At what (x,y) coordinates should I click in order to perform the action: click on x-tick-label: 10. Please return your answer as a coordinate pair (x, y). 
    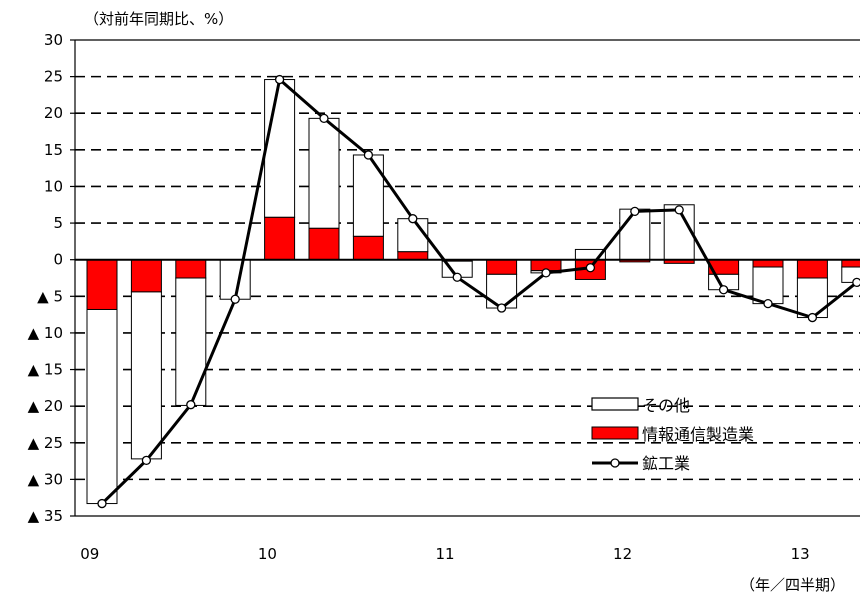
    Looking at the image, I should click on (267, 554).